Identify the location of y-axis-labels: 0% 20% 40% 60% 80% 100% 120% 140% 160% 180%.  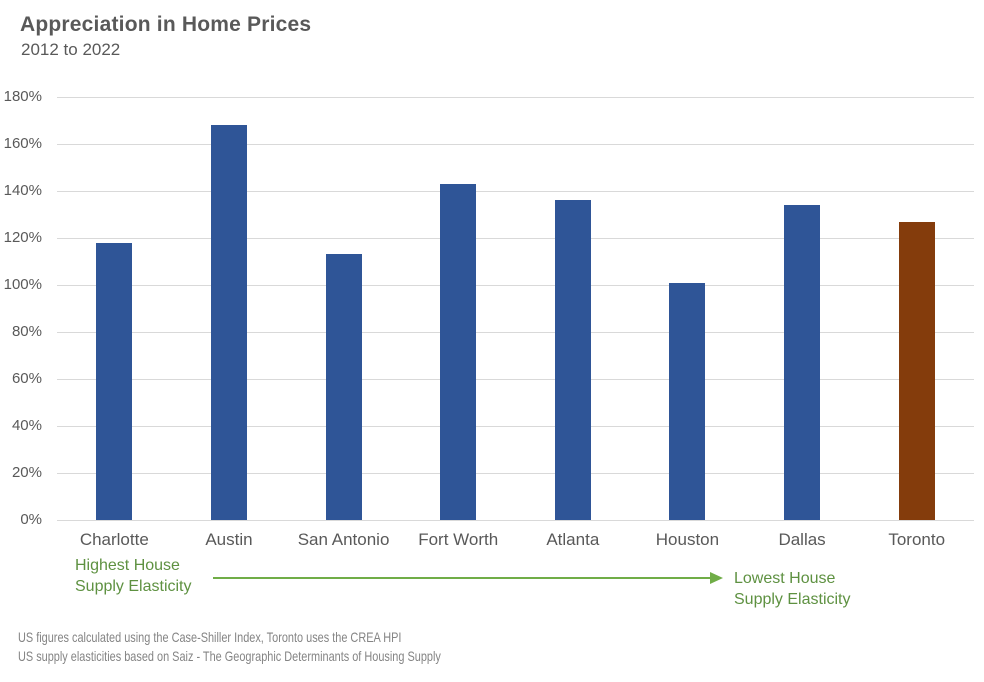
(21, 341).